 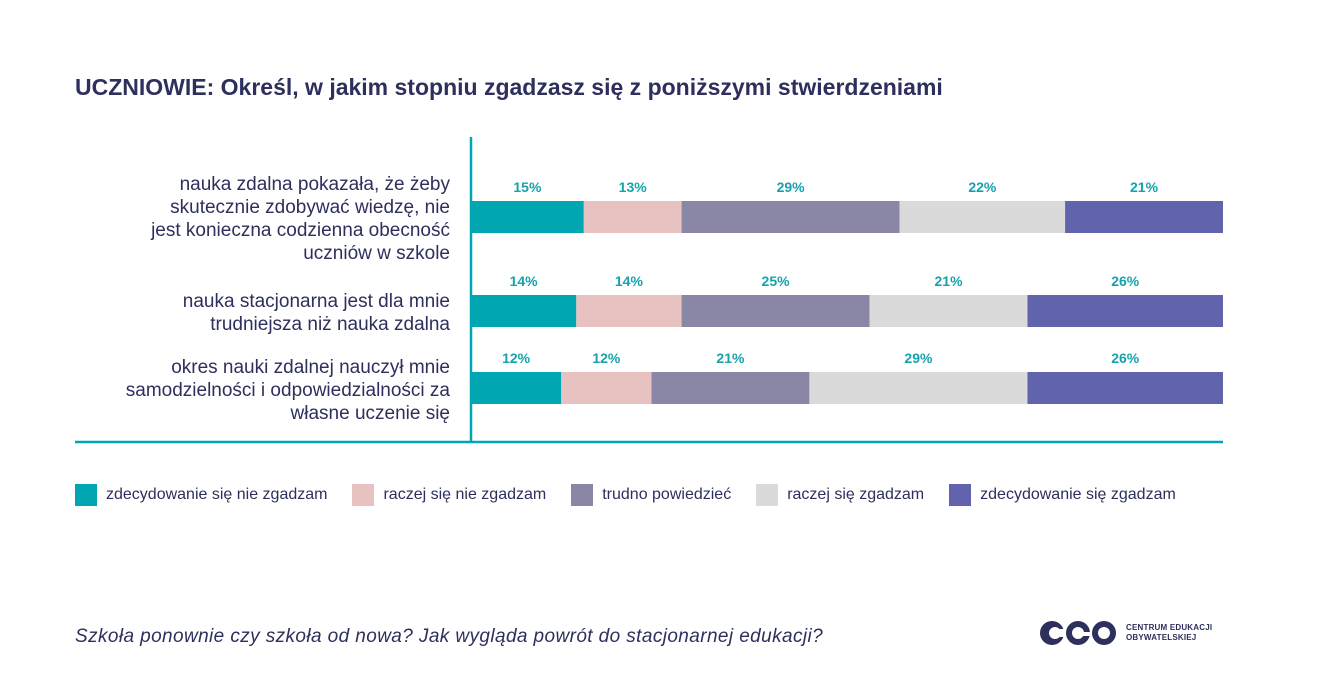 What do you see at coordinates (1161, 637) in the screenshot?
I see `logo-line-2: OBYWATELSKIEJ` at bounding box center [1161, 637].